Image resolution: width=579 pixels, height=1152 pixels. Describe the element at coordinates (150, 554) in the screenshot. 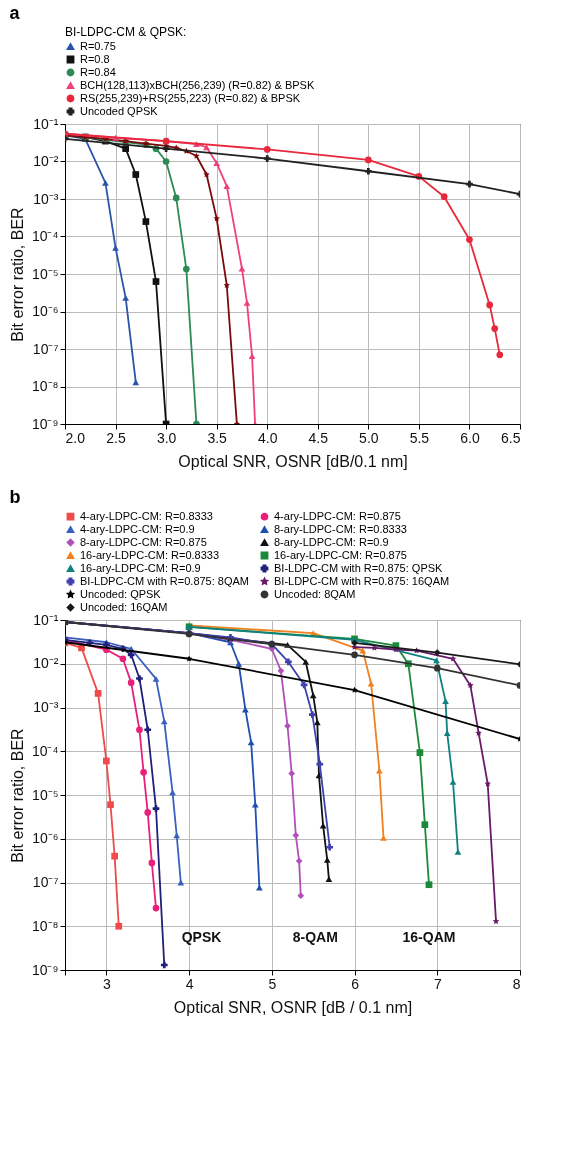

I see `legend-label: 16-ary-LDPC-CM: R=0.8333` at that location.